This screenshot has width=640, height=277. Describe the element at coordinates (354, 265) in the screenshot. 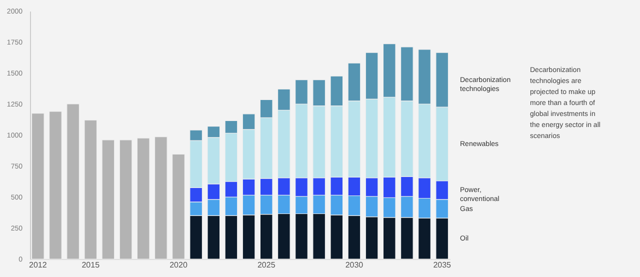

I see `x-tick-label: 2030` at that location.